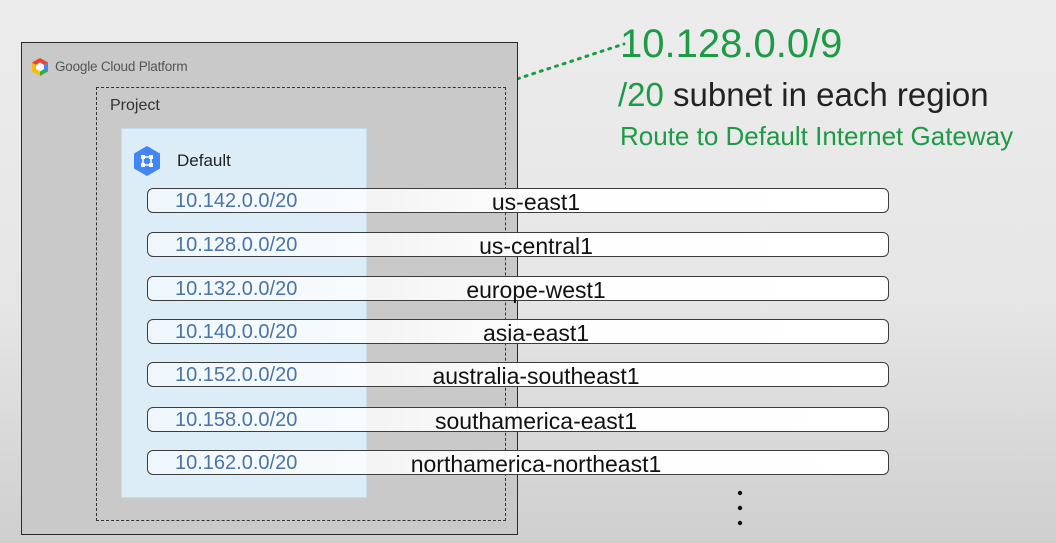  I want to click on subnet-cidr: 10.128.0.0/20, so click(236, 245).